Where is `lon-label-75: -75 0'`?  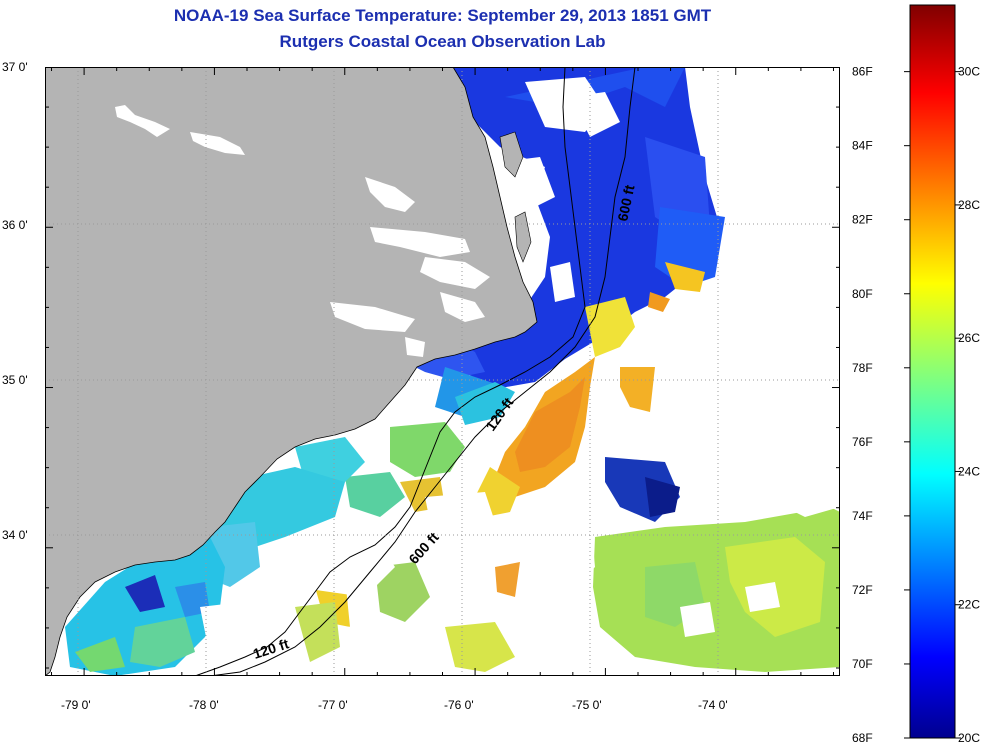
lon-label-75: -75 0' is located at coordinates (587, 705).